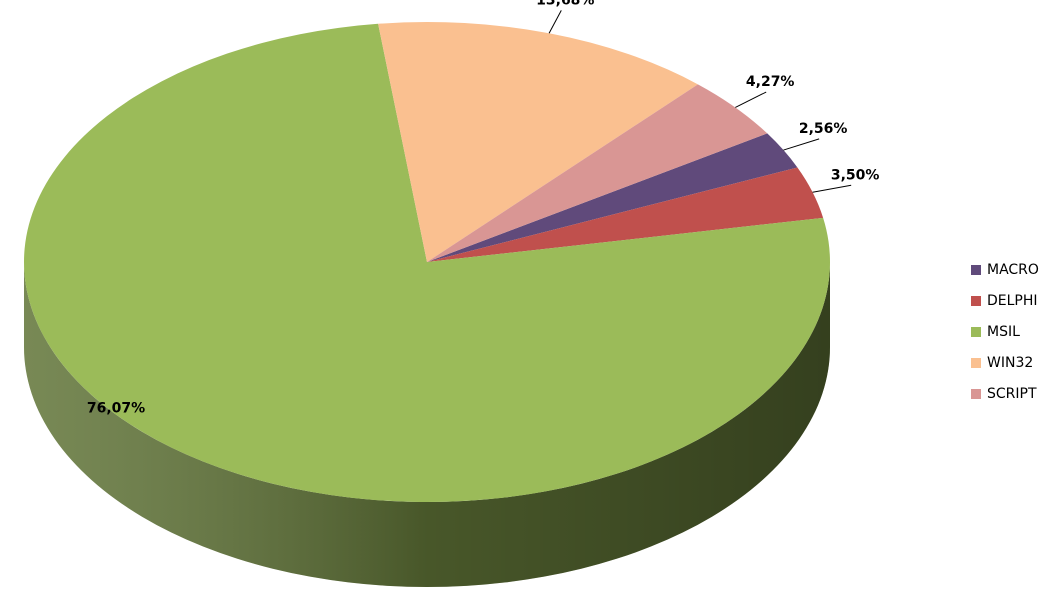  Describe the element at coordinates (1010, 363) in the screenshot. I see `legend-label: WIN32` at that location.